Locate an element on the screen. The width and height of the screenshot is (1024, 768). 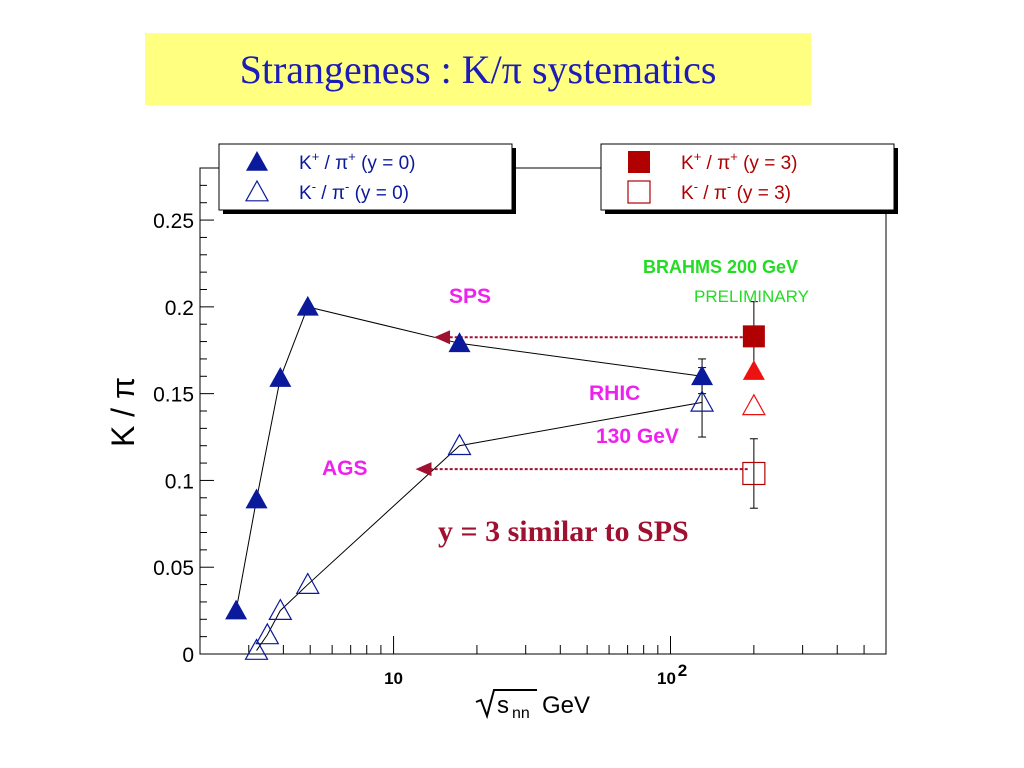
x-tick-exp: 2 is located at coordinates (682, 670).